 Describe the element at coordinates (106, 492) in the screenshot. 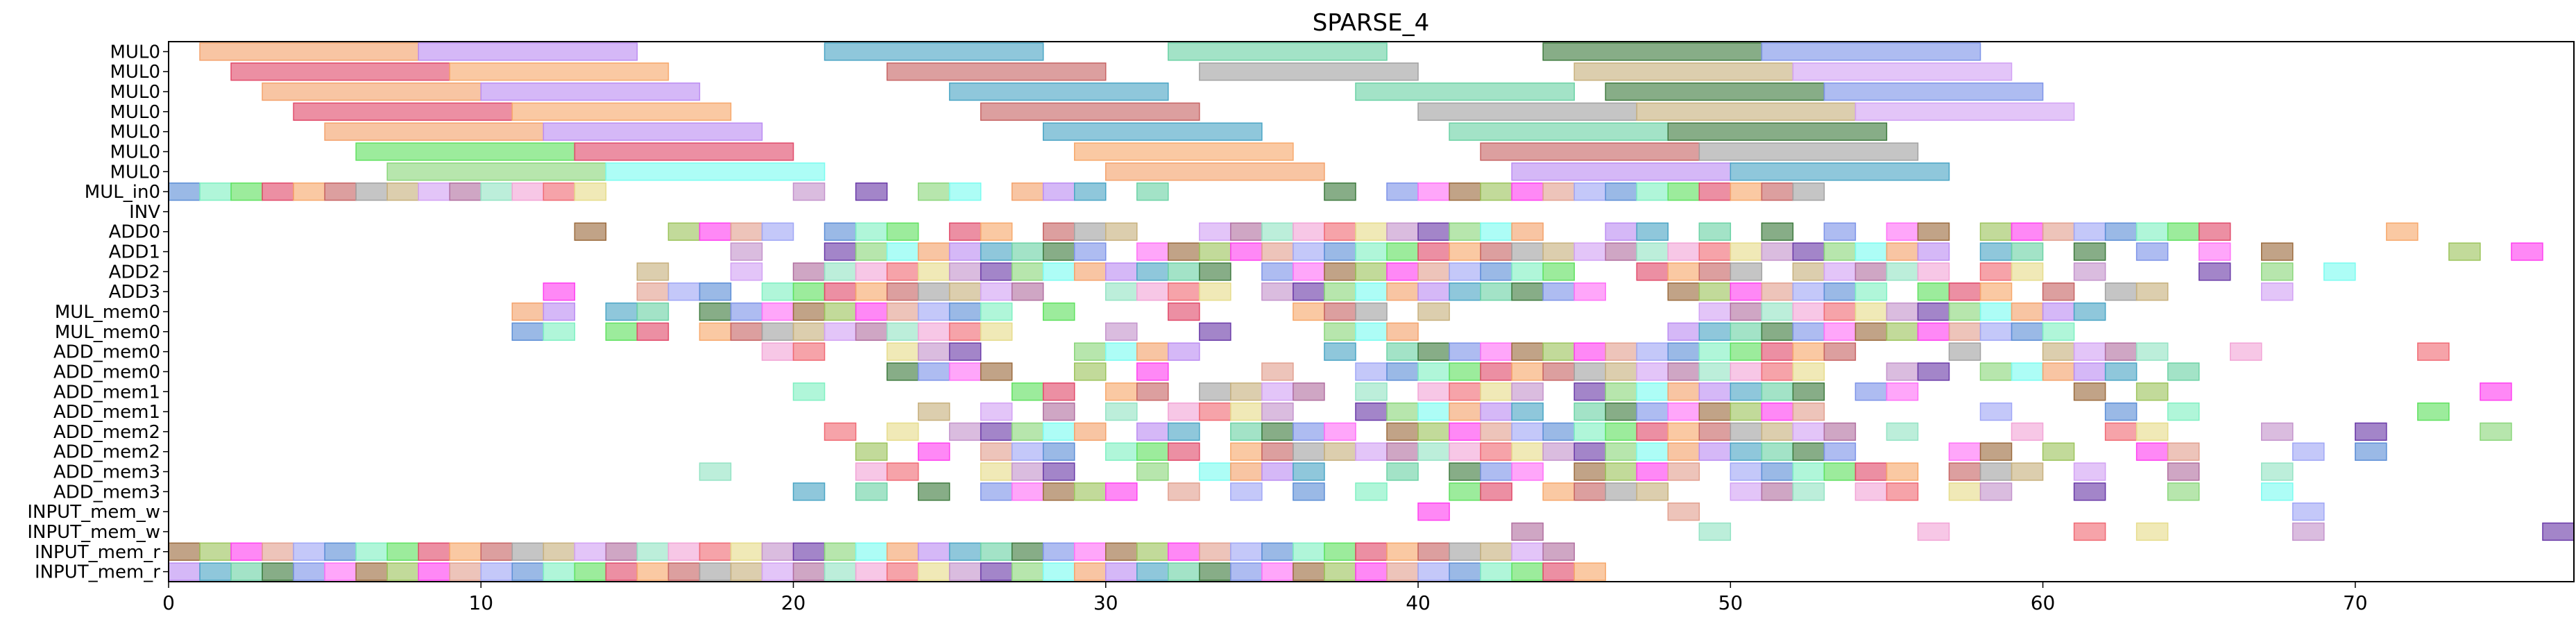

I see `y-tick-label: ADD_mem3` at that location.